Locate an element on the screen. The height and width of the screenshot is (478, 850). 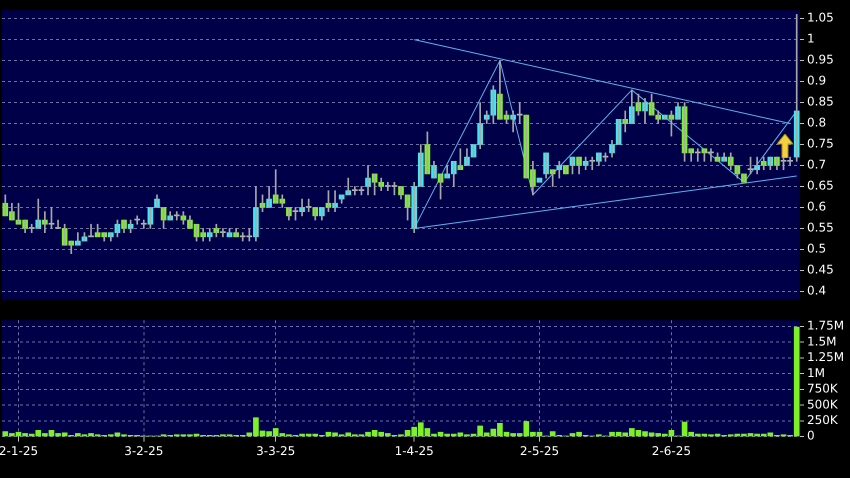
y-tick-label: 1.5M is located at coordinates (821, 341).